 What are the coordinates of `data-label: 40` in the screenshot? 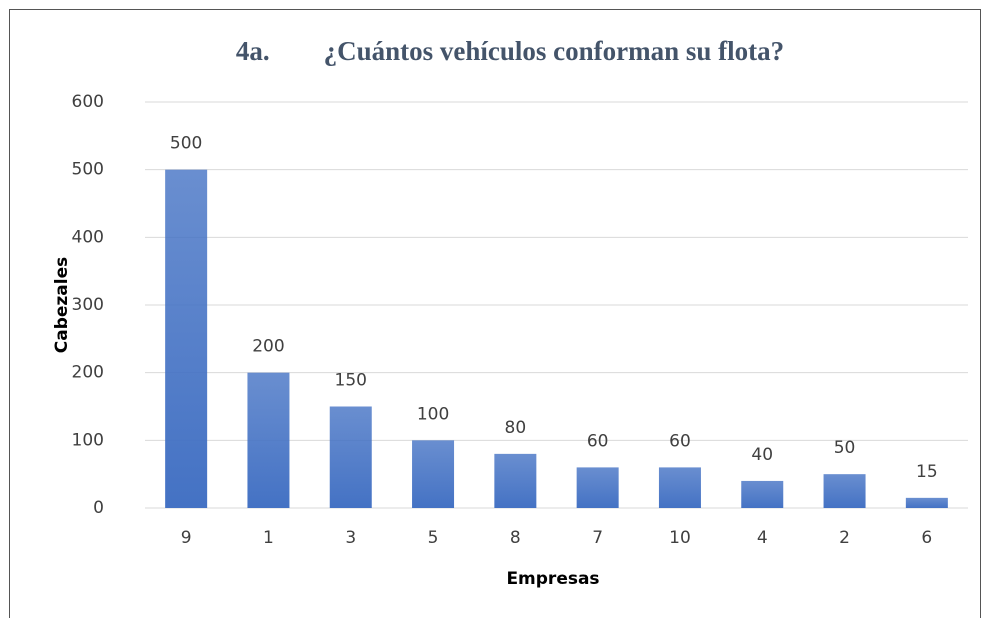 It's located at (762, 455).